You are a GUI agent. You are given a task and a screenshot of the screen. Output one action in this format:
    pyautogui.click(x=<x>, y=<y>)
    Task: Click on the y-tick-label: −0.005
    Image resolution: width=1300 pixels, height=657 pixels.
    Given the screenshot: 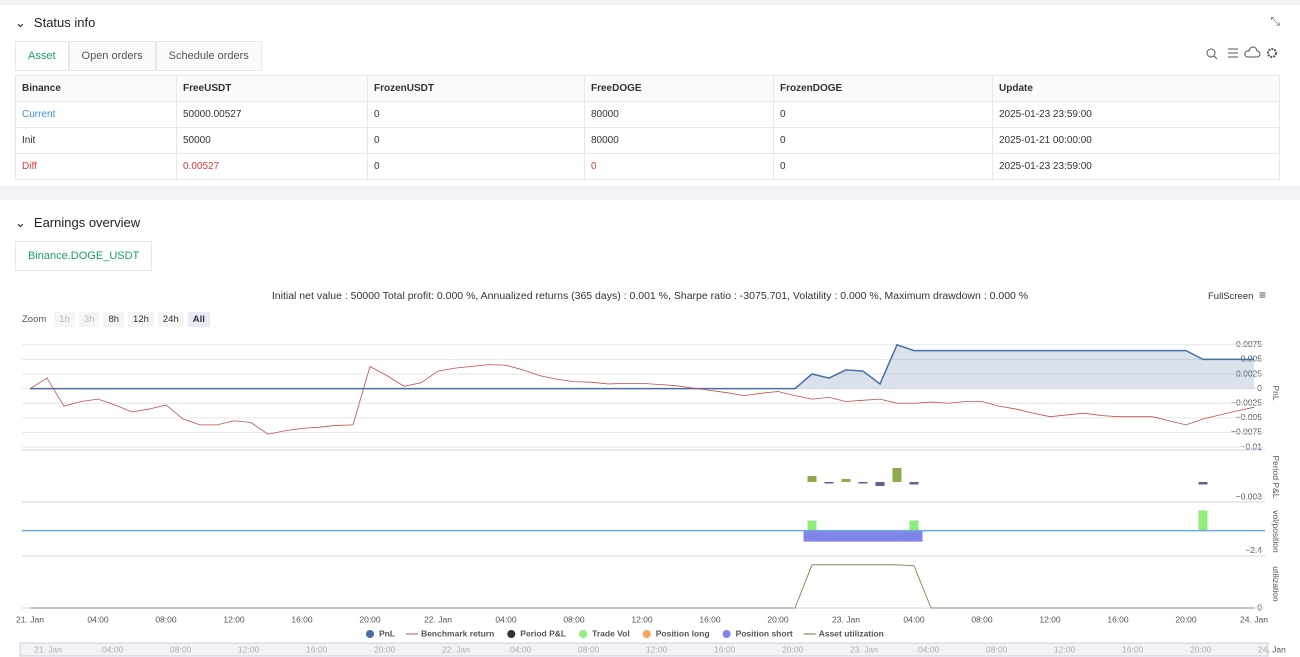 What is the action you would take?
    pyautogui.click(x=1249, y=417)
    